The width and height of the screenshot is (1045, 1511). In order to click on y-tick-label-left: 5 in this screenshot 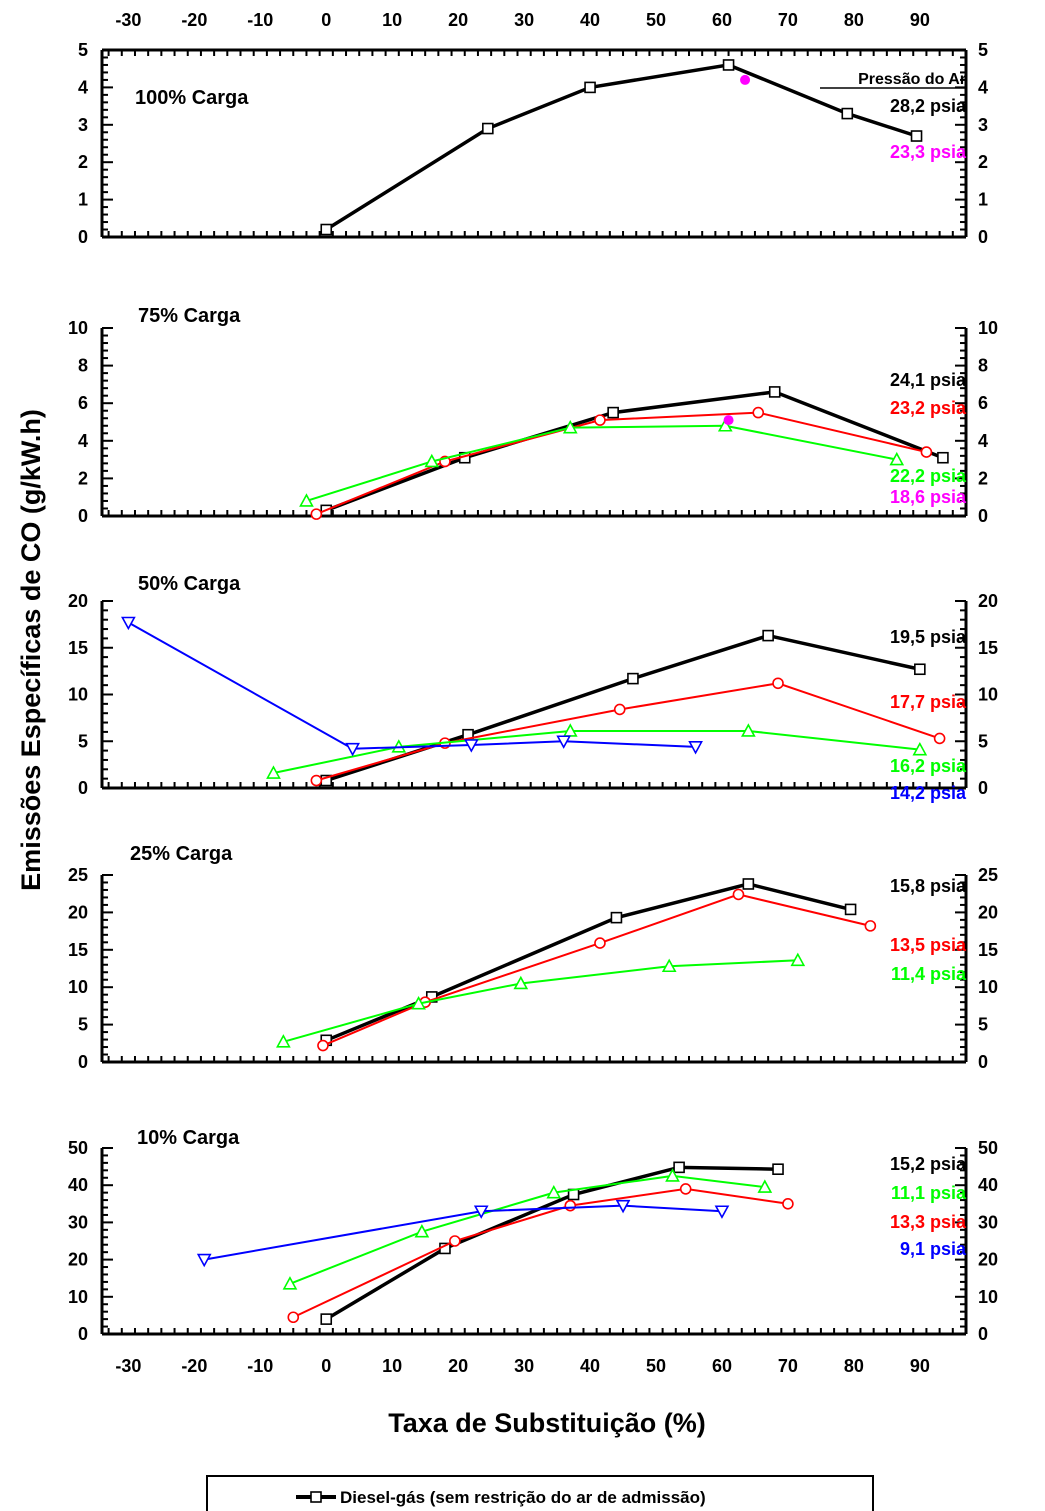, I will do `click(83, 741)`.